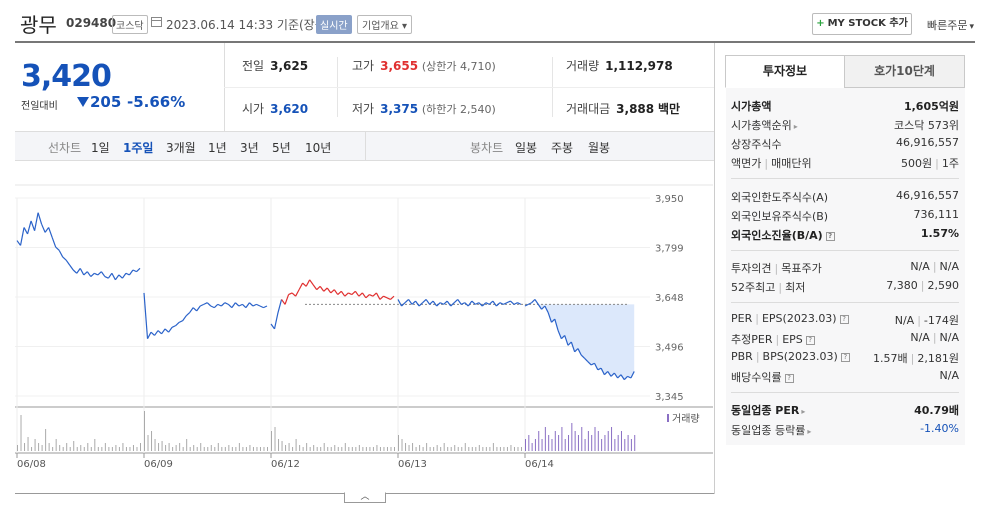 The image size is (994, 509). What do you see at coordinates (253, 66) in the screenshot?
I see `prev-close-label: 전일` at bounding box center [253, 66].